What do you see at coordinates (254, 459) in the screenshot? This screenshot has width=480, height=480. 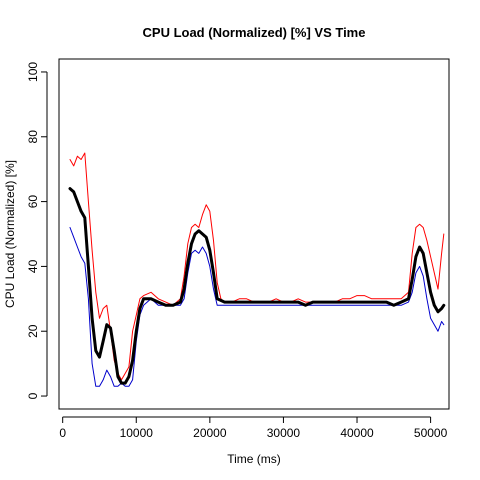 I see `x-axis-label: Time (ms)` at bounding box center [254, 459].